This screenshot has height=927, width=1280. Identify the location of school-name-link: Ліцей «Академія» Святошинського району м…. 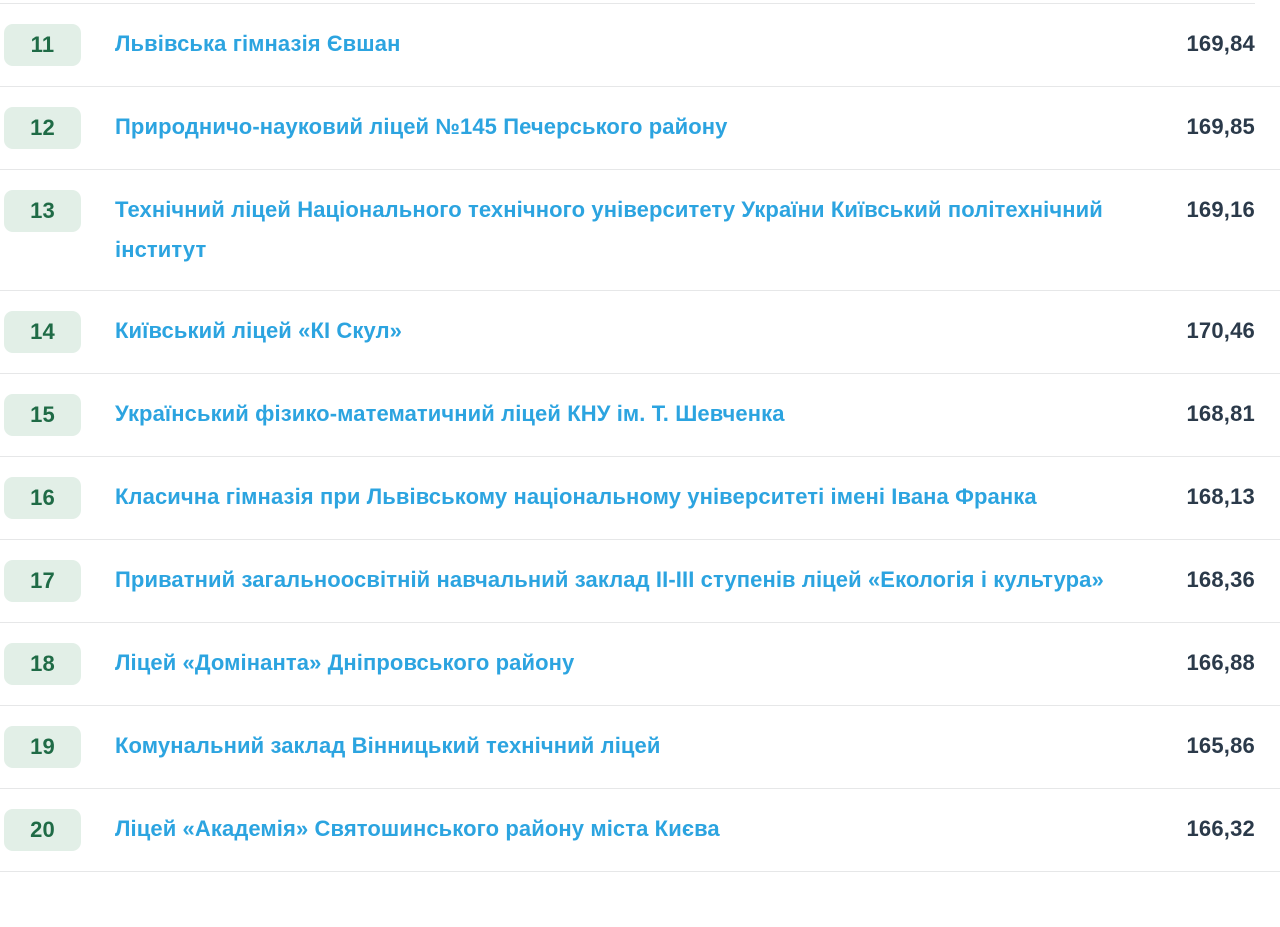
(417, 828).